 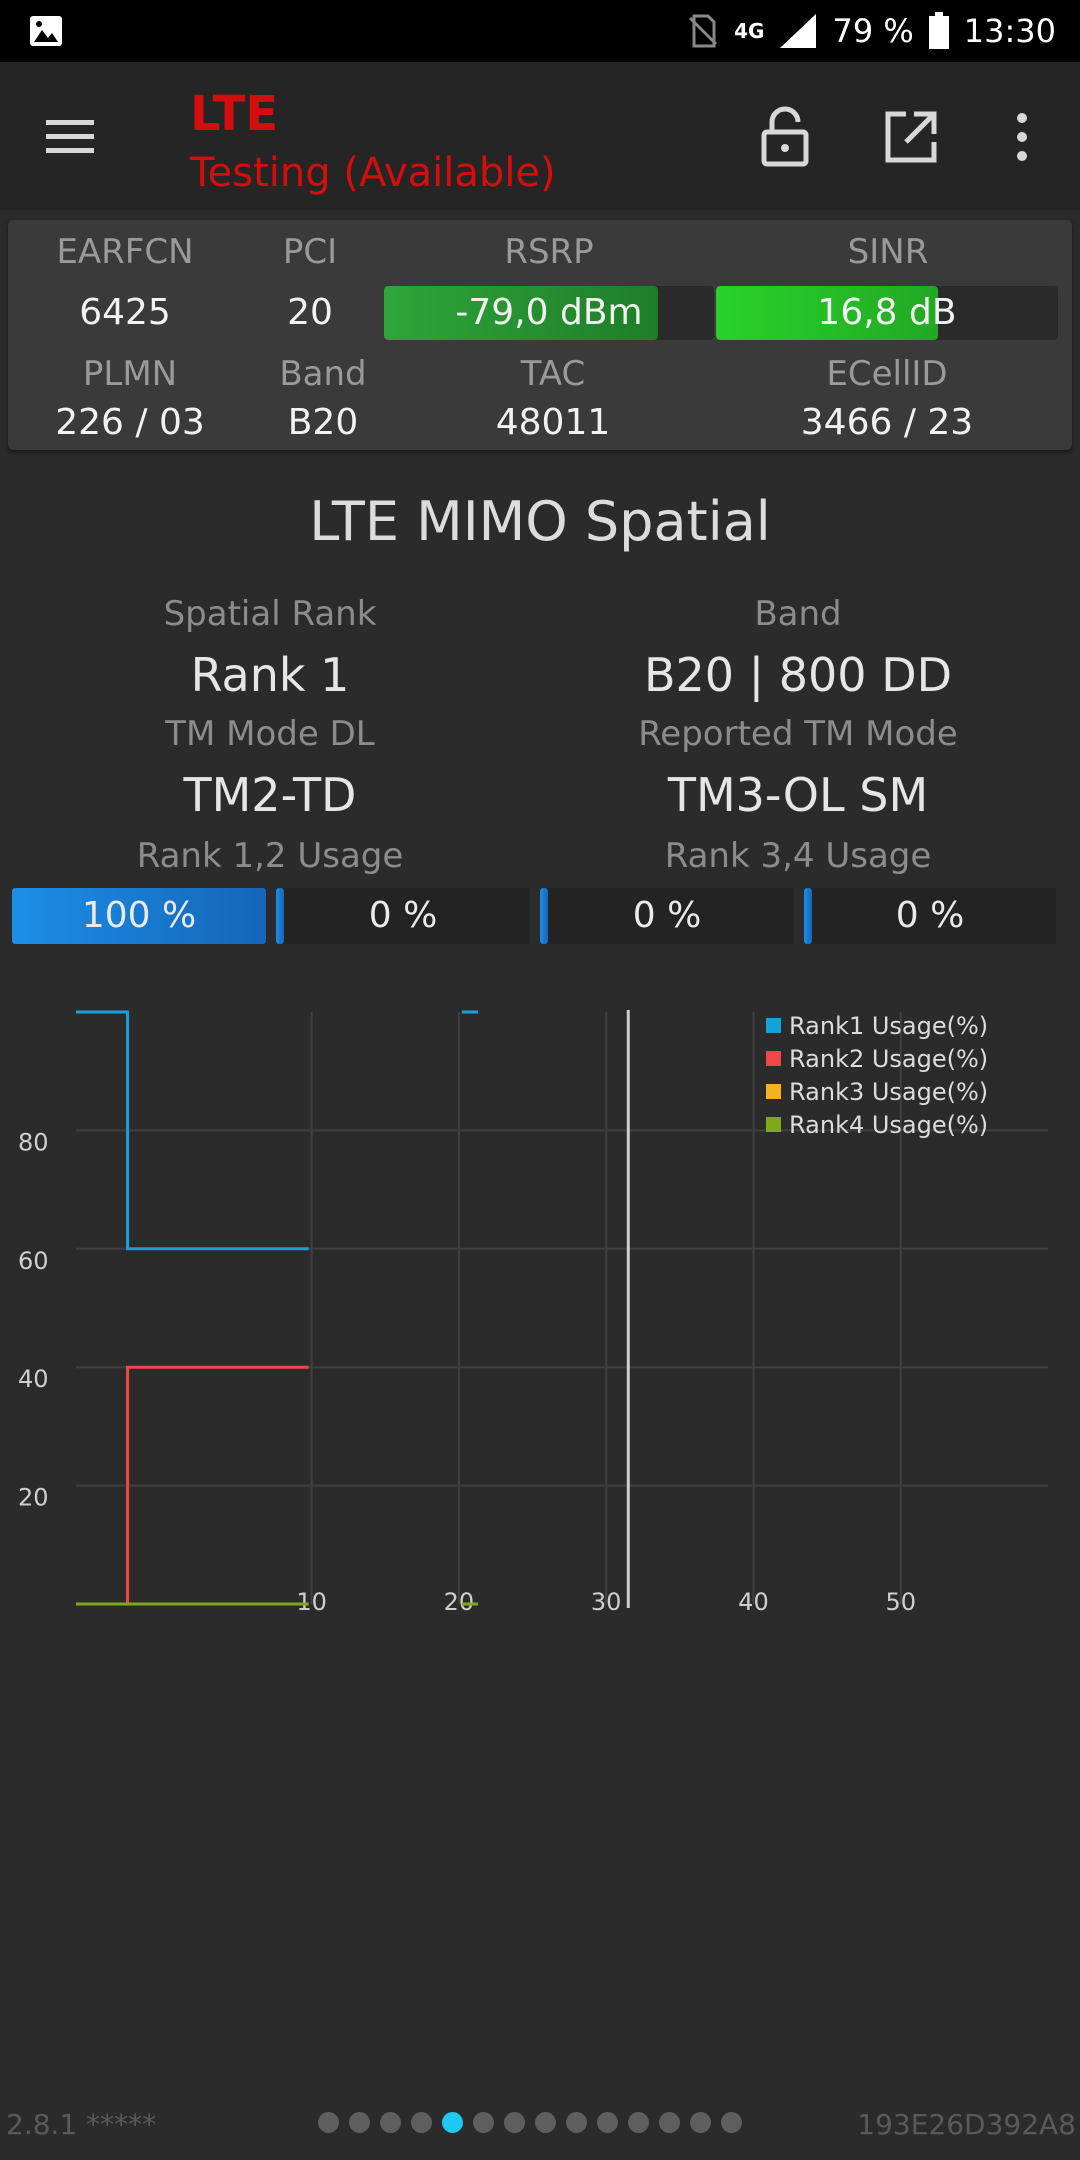 I want to click on sinr-bar-fill, so click(x=827, y=313).